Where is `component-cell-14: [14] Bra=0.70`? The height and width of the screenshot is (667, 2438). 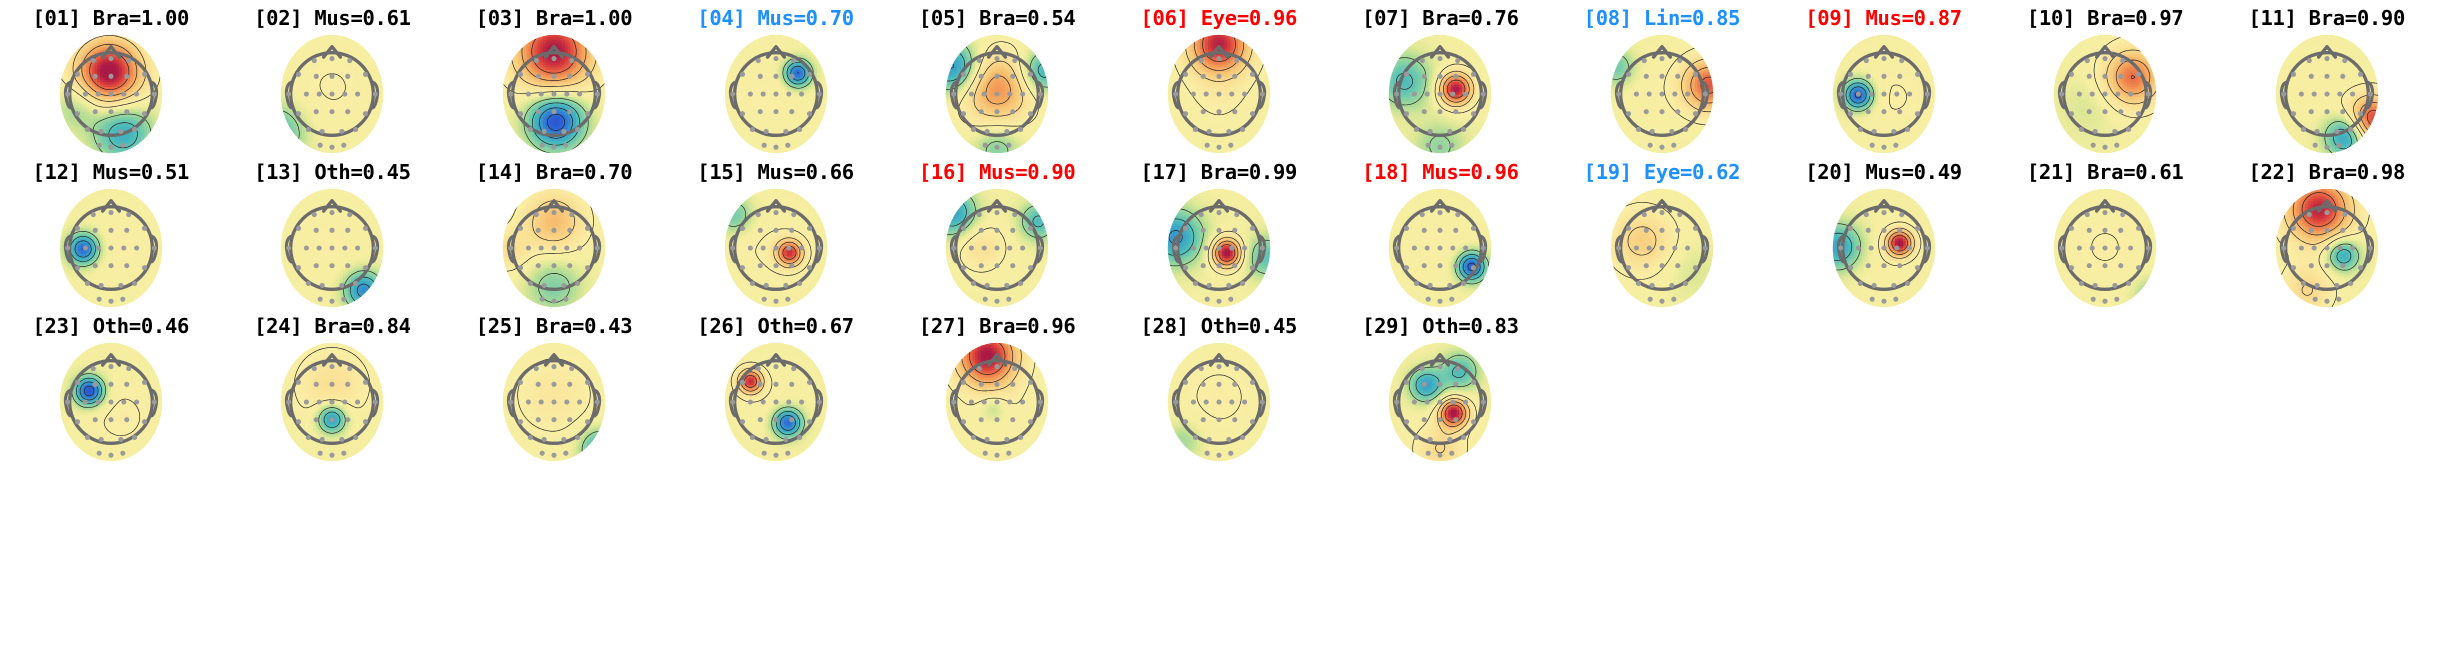 component-cell-14: [14] Bra=0.70 is located at coordinates (554, 237).